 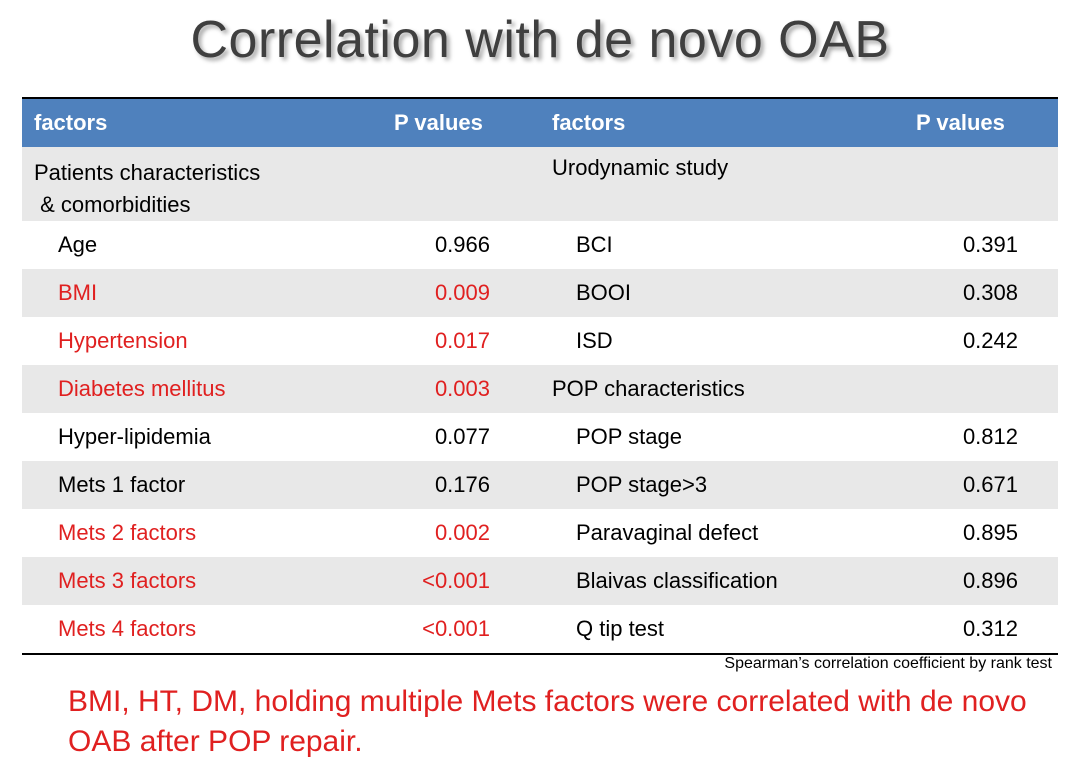 I want to click on table-row: Hypertension 0.017 ISD 0.242, so click(x=540, y=341).